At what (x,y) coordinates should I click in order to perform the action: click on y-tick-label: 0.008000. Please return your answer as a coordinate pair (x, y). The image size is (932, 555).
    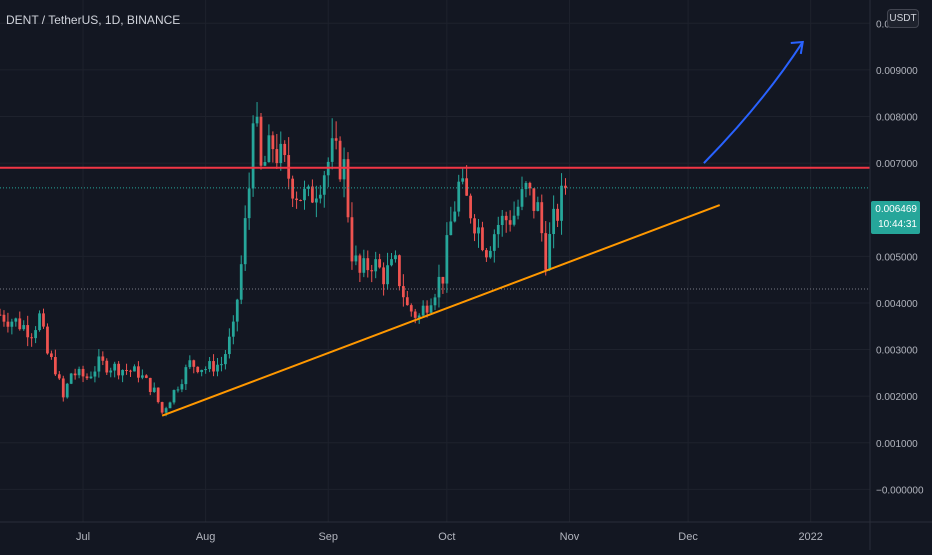
    Looking at the image, I should click on (897, 118).